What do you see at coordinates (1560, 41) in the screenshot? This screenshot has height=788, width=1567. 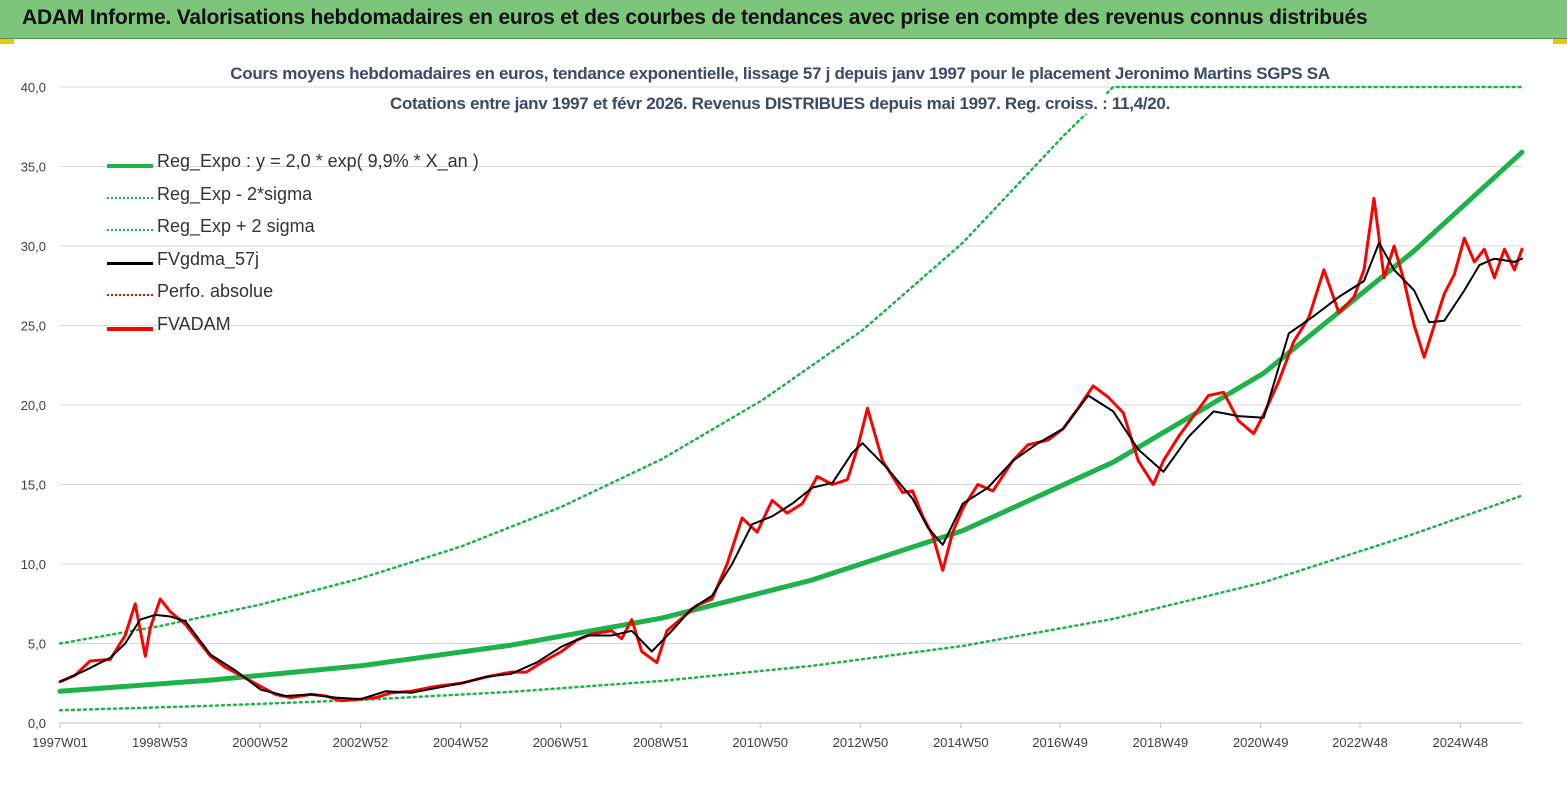 I see `corner-mark-right` at bounding box center [1560, 41].